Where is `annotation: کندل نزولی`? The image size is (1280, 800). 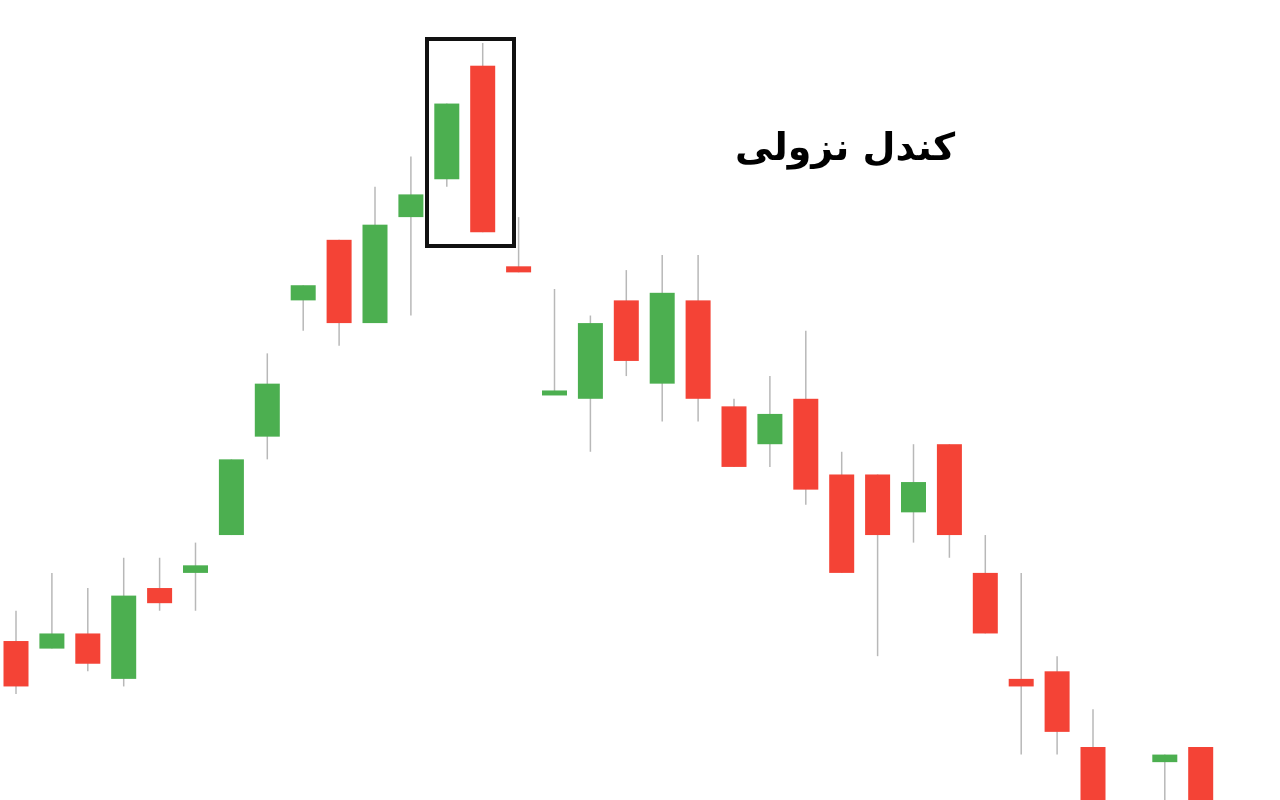
annotation: کندل نزولی is located at coordinates (845, 147).